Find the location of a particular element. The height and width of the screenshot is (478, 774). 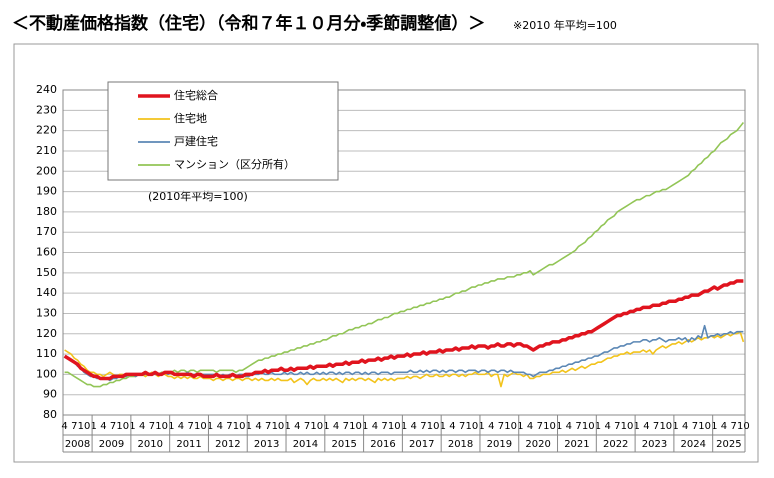

y-tick-label: 150 is located at coordinates (46, 272).